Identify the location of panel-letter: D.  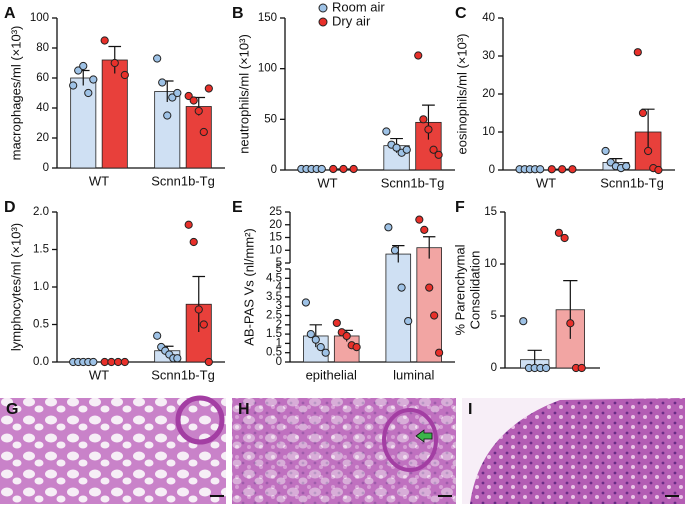
(10, 207).